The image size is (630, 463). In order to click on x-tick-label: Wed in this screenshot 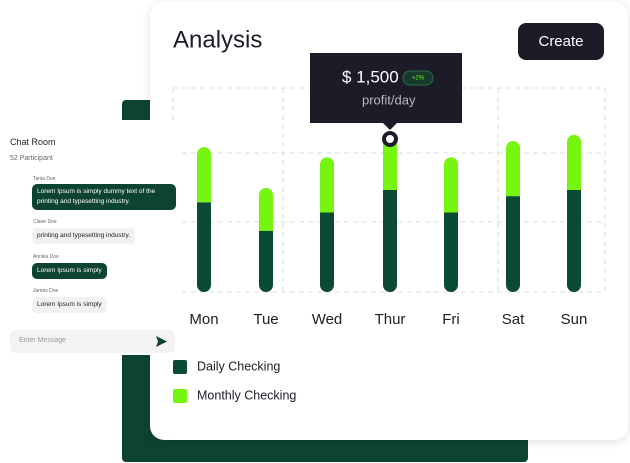, I will do `click(327, 319)`.